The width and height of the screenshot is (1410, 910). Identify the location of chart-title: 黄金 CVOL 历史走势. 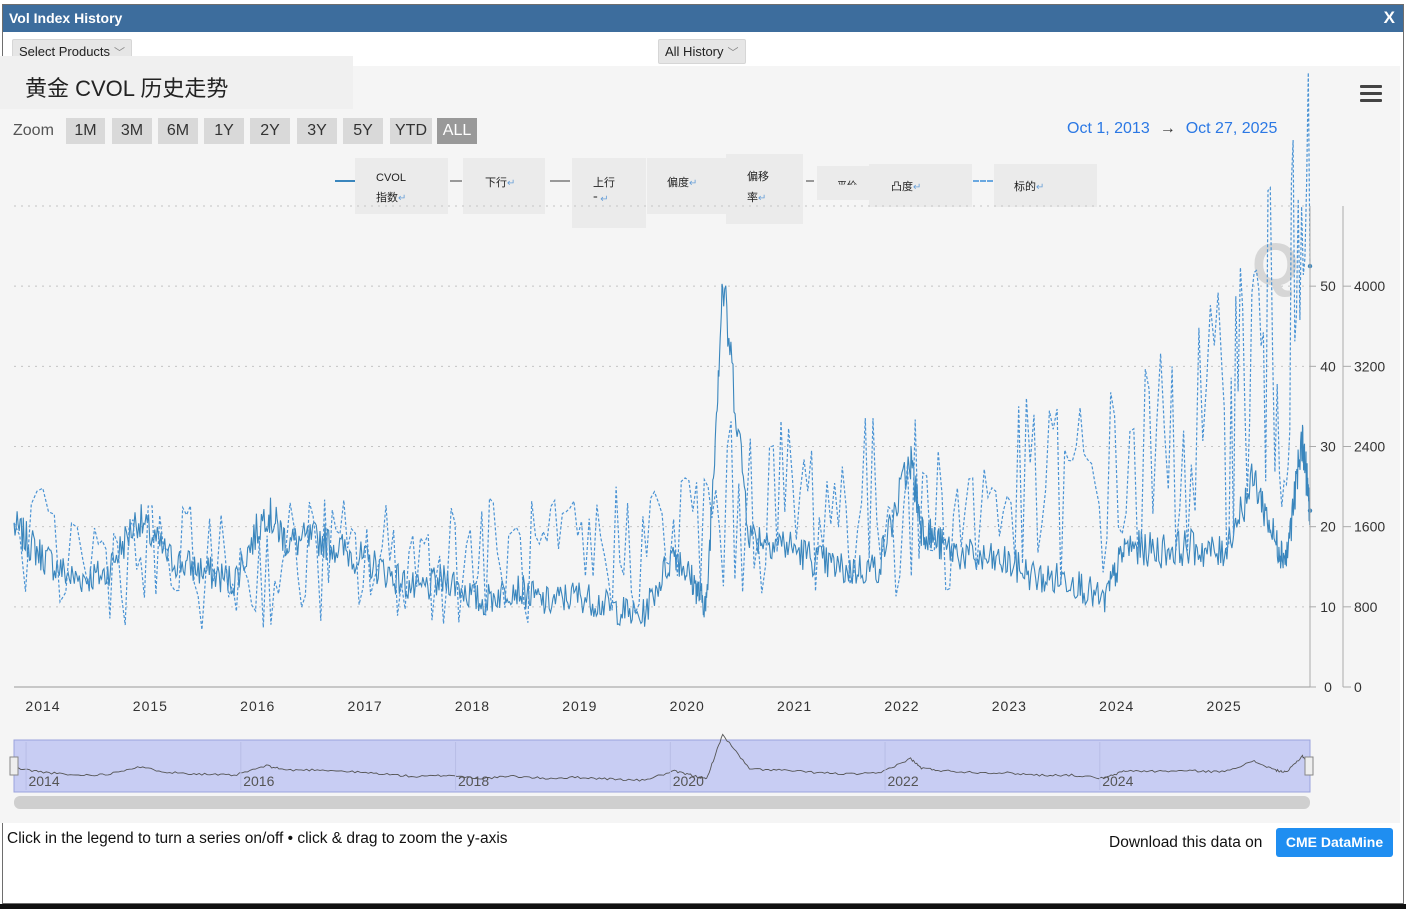
(127, 88).